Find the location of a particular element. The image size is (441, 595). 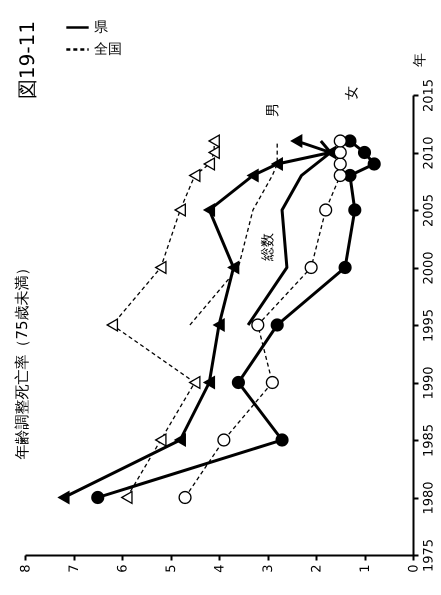

y-tick-label: 1985 is located at coordinates (429, 441).